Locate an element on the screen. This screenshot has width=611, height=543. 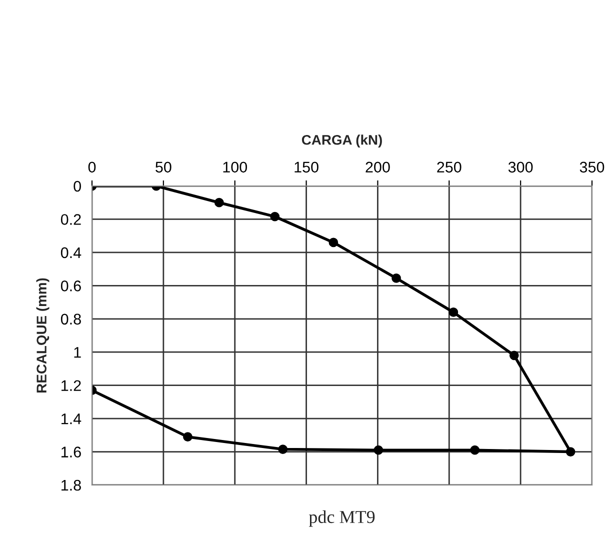
x-tick-label: 300 is located at coordinates (520, 167).